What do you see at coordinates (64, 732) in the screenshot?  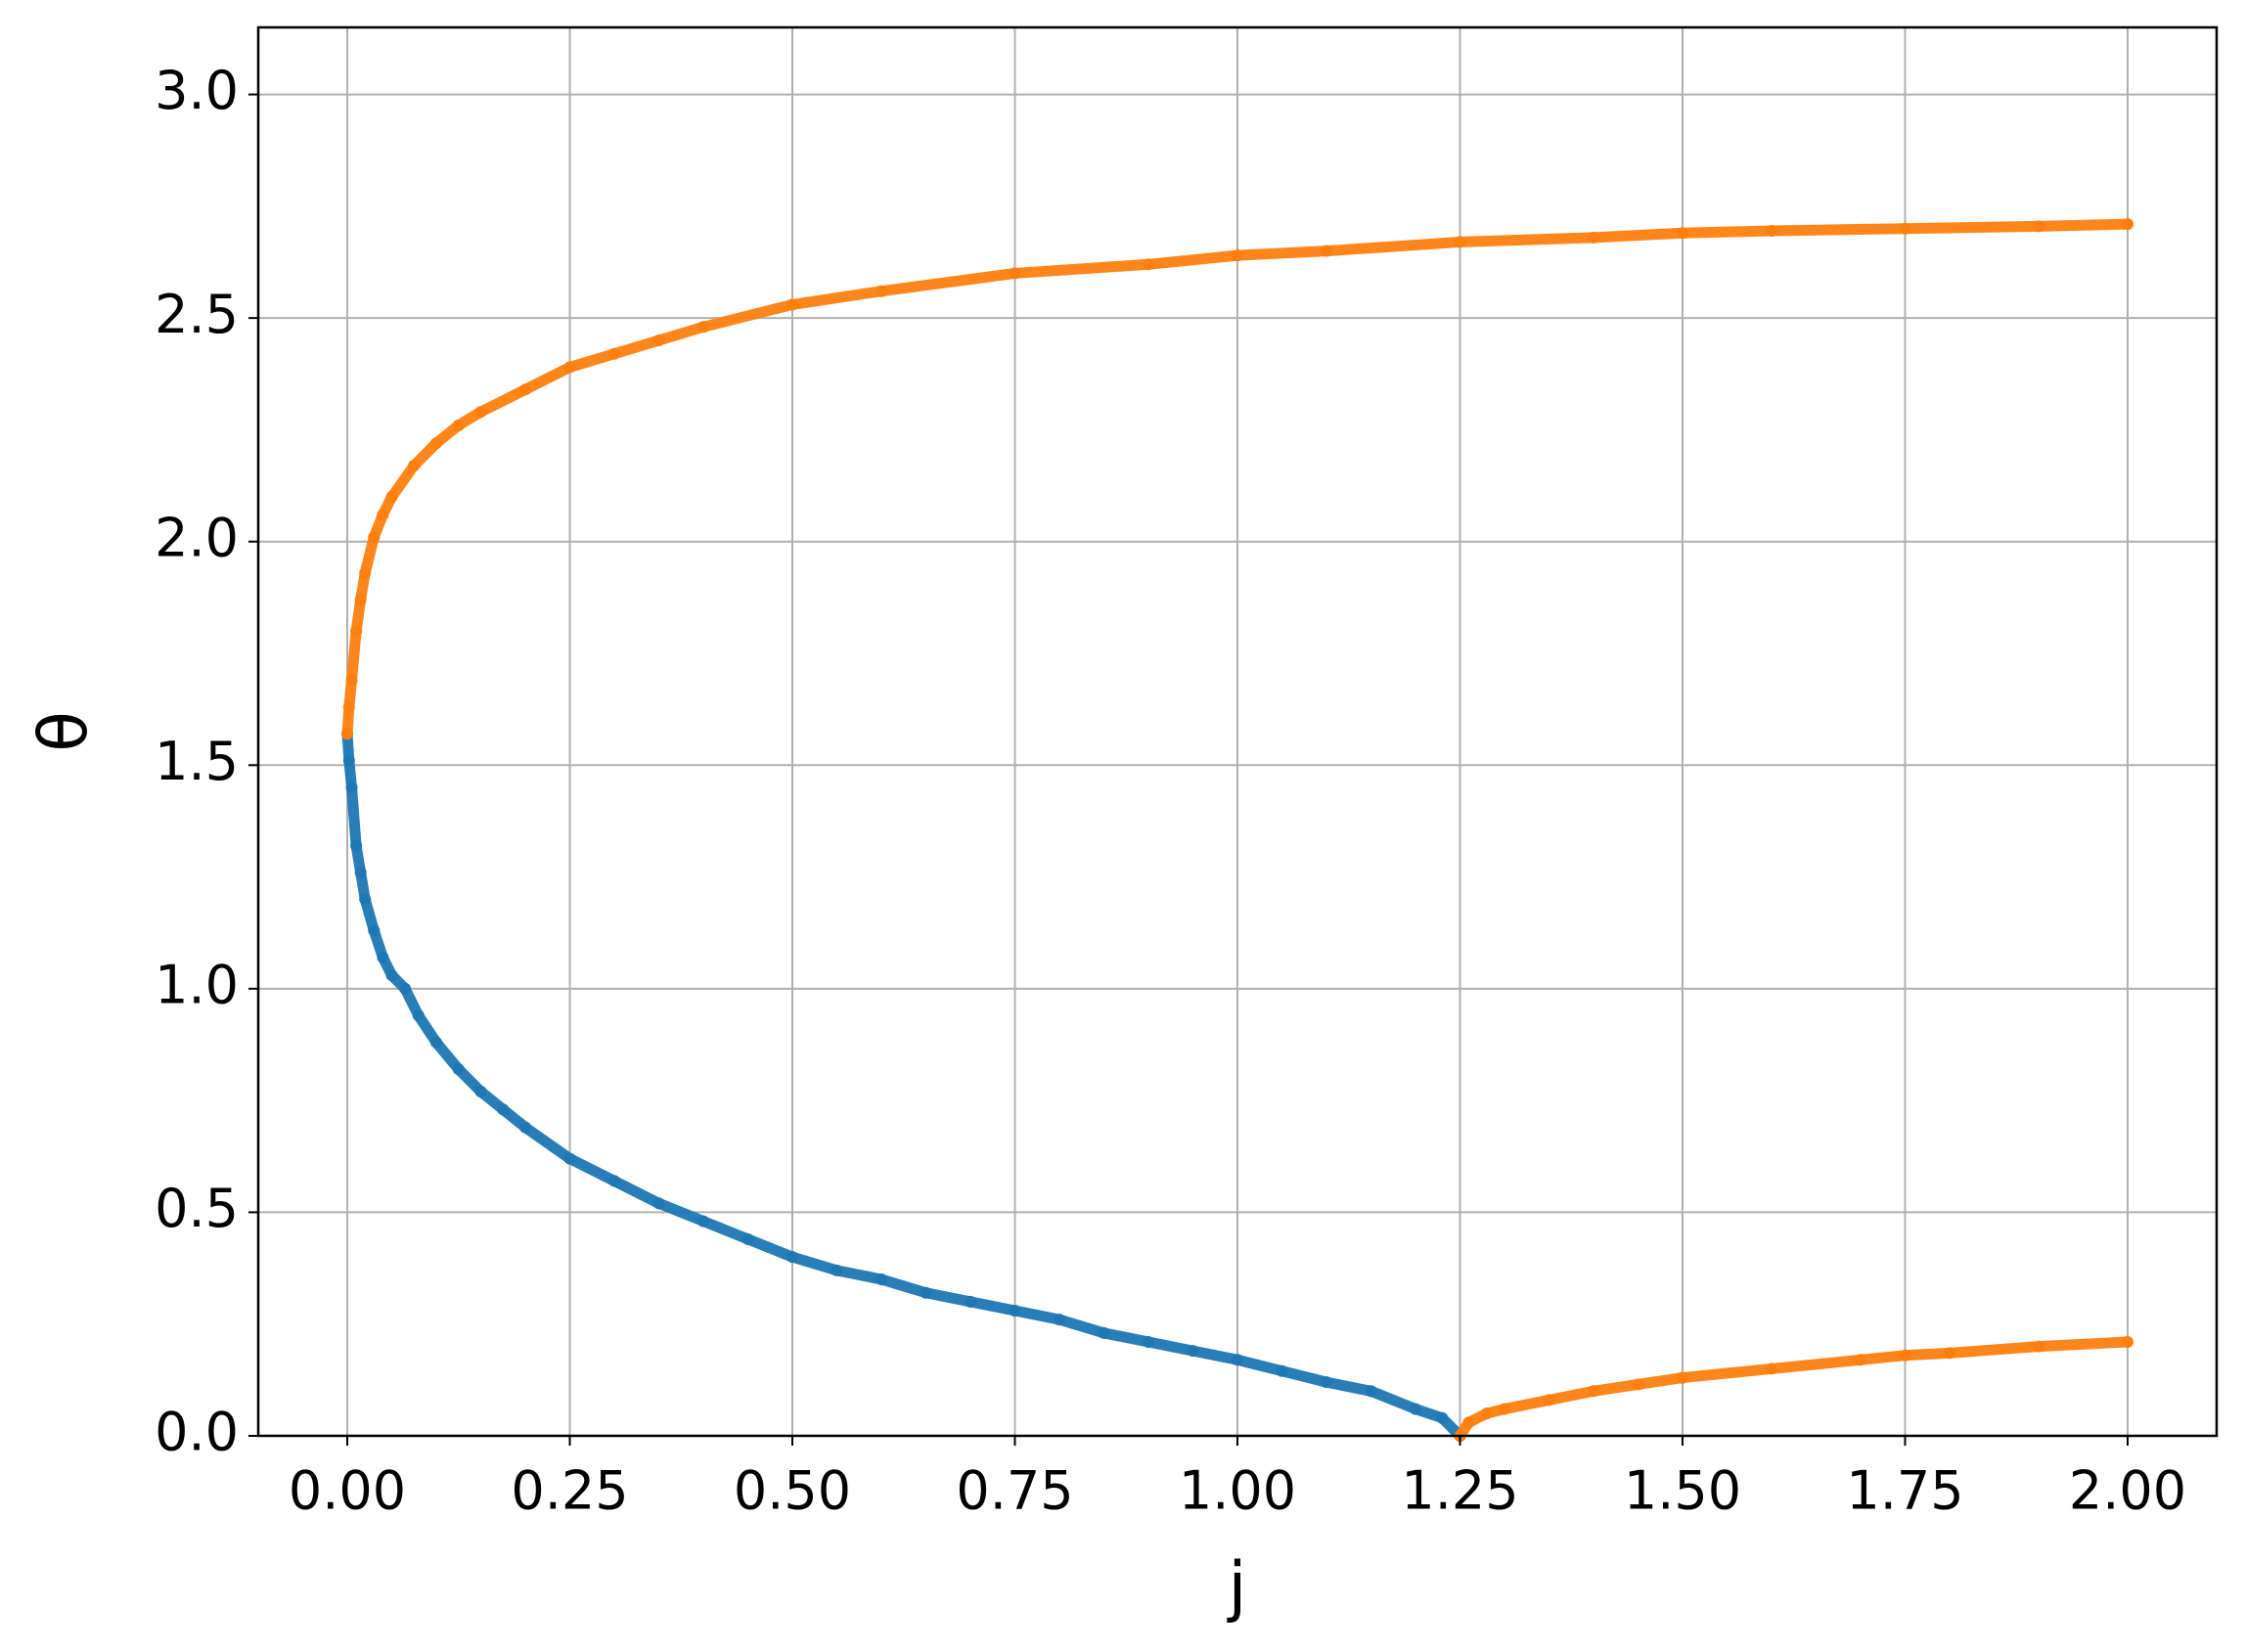 I see `y-axis-label: θ` at bounding box center [64, 732].